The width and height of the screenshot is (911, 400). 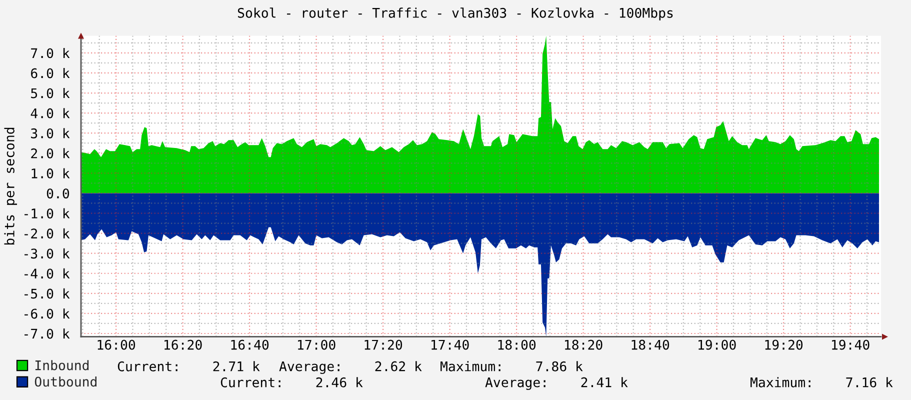 I want to click on x-tick-label: 19:40, so click(x=851, y=345).